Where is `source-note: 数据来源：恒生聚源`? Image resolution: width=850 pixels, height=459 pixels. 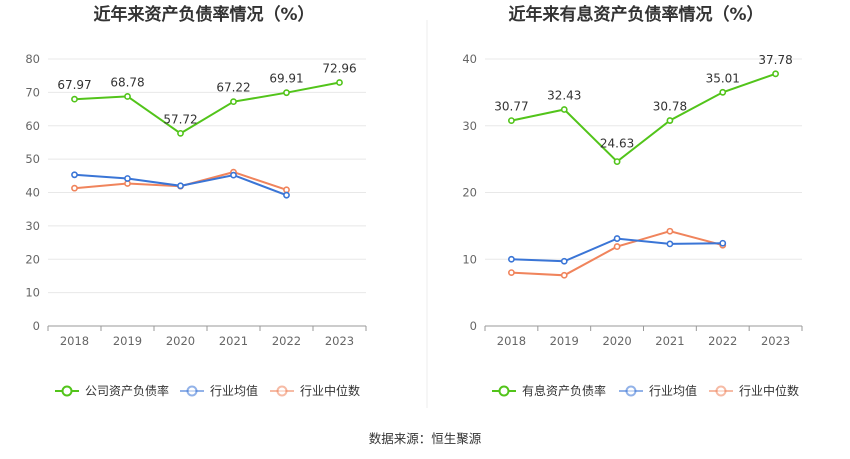
source-note: 数据来源：恒生聚源 is located at coordinates (425, 438).